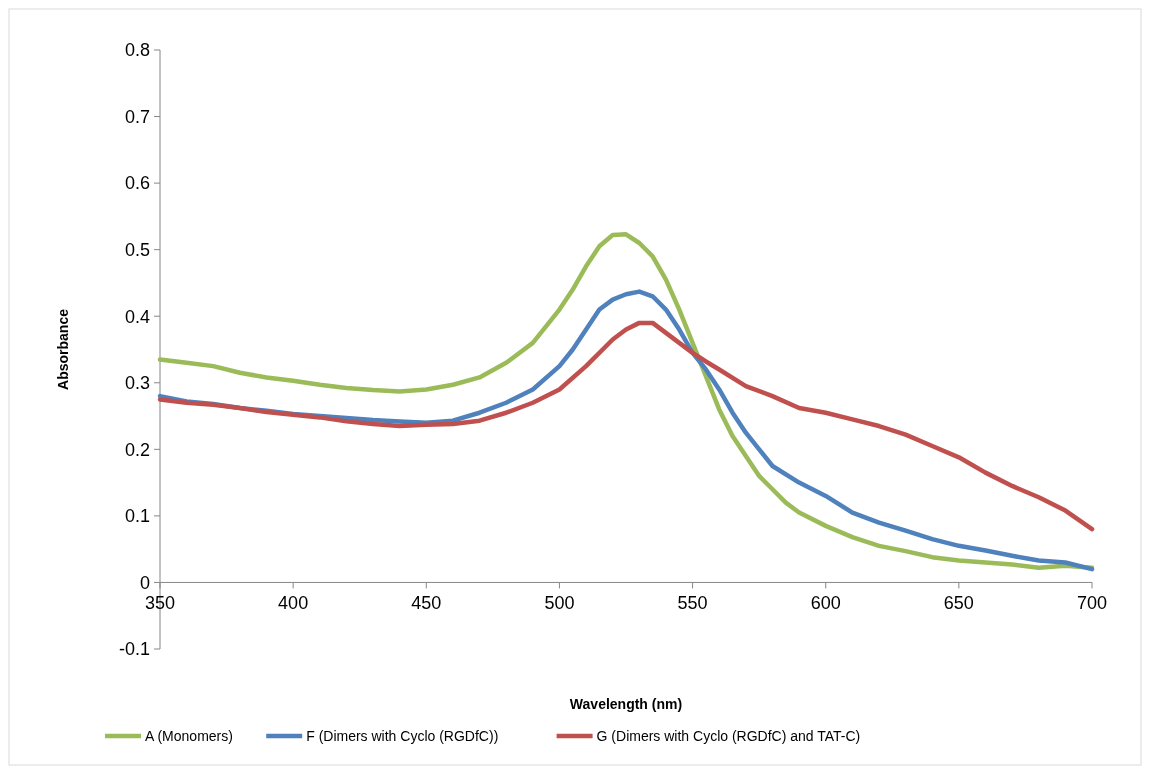 The height and width of the screenshot is (774, 1150). What do you see at coordinates (137, 116) in the screenshot?
I see `y-tick-label: 0.7` at bounding box center [137, 116].